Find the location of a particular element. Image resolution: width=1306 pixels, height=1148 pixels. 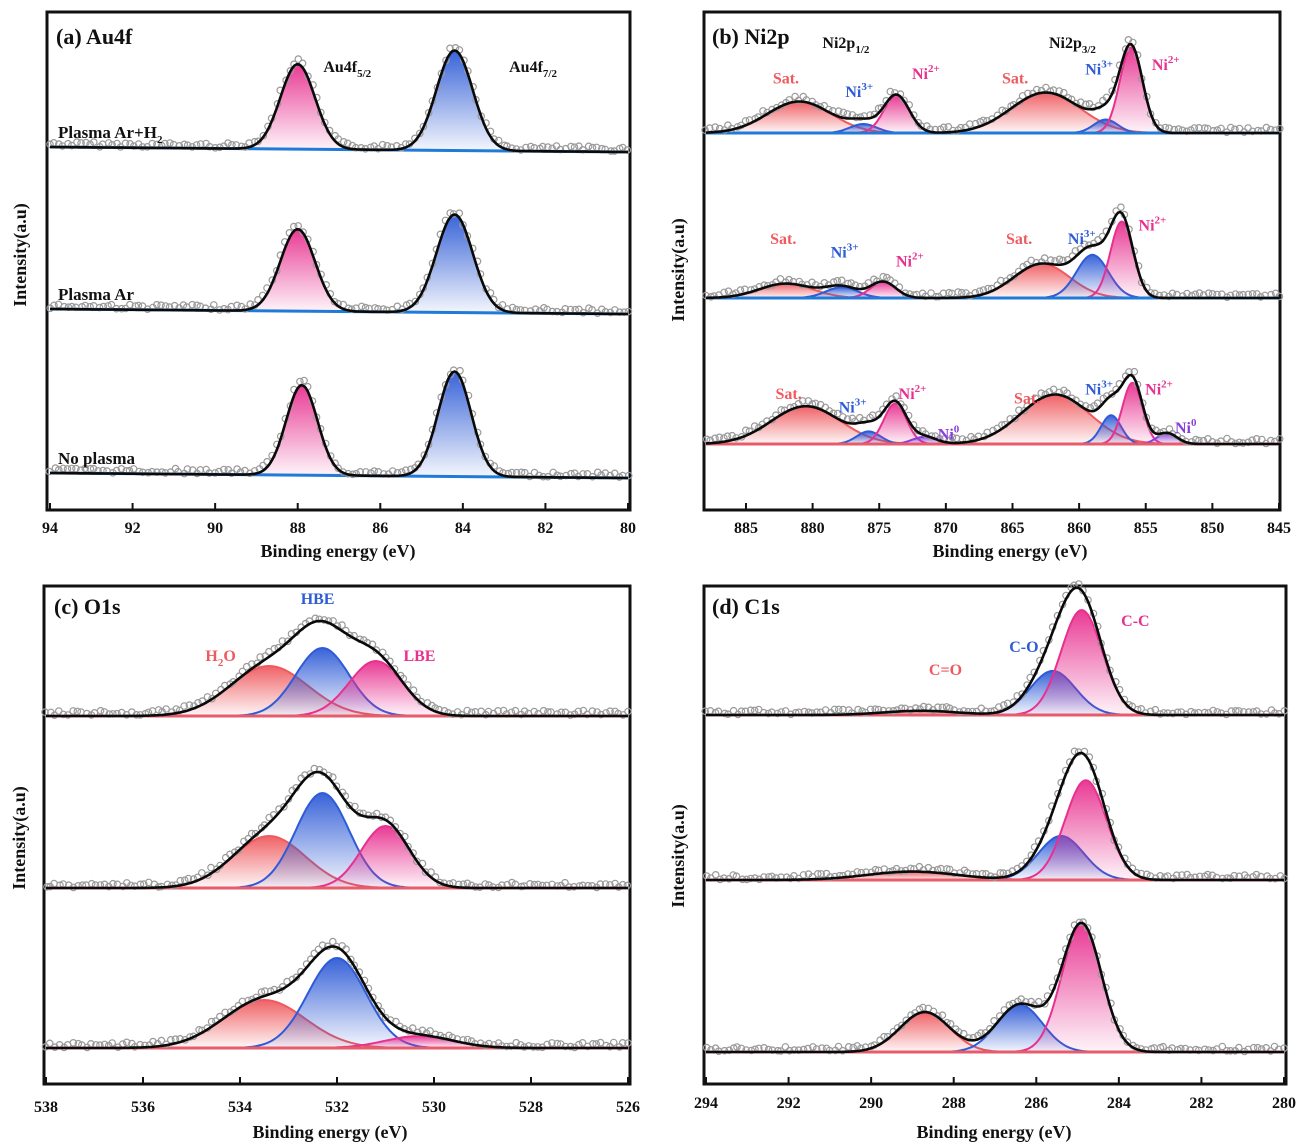

panel-c-xtick-label: 536 is located at coordinates (143, 1107).